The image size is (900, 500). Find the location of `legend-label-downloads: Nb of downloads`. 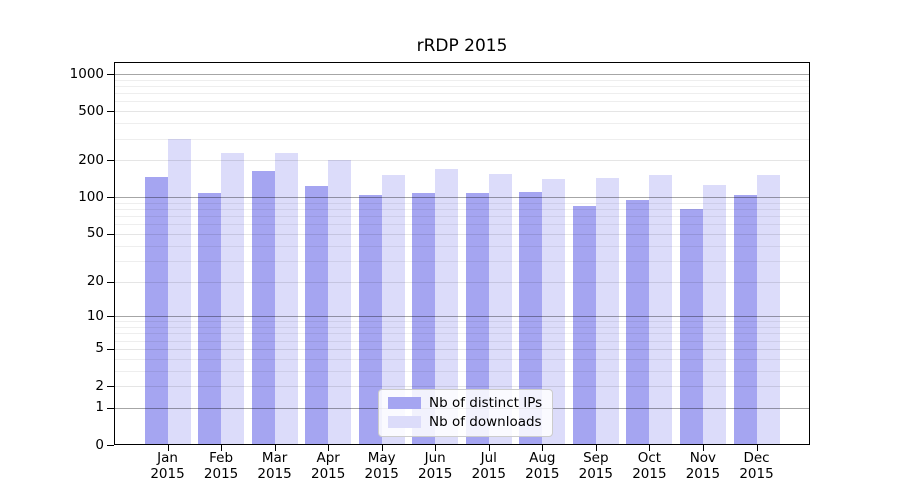

legend-label-downloads: Nb of downloads is located at coordinates (485, 422).